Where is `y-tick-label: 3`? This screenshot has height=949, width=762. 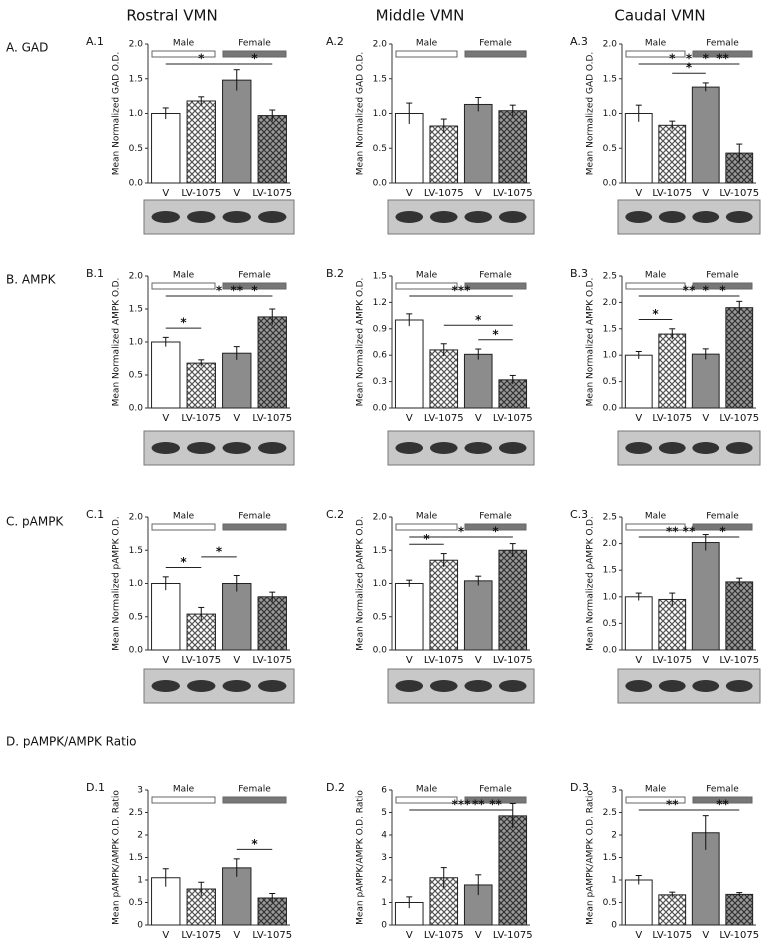 y-tick-label: 3 is located at coordinates (384, 858).